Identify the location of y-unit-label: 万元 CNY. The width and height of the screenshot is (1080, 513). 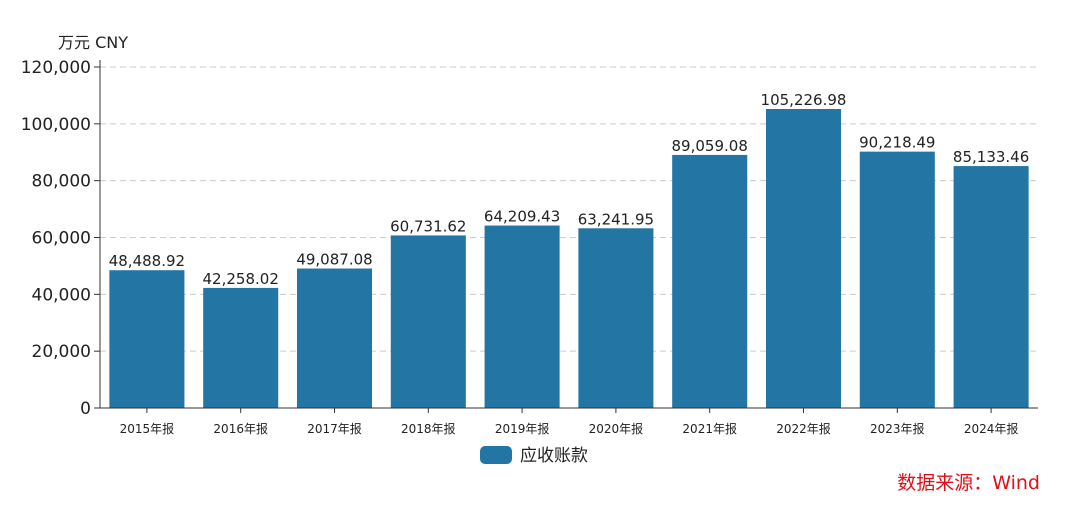
(93, 42).